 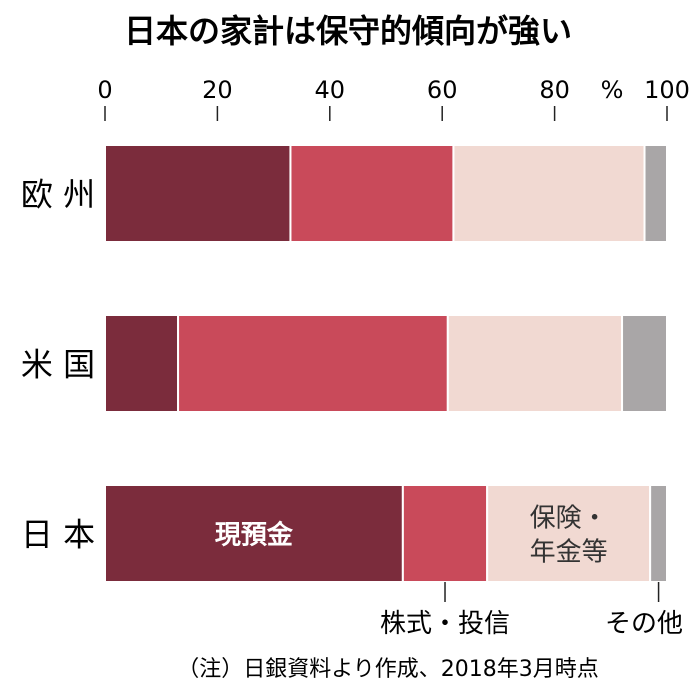 What do you see at coordinates (58, 535) in the screenshot?
I see `category-label: 日 本` at bounding box center [58, 535].